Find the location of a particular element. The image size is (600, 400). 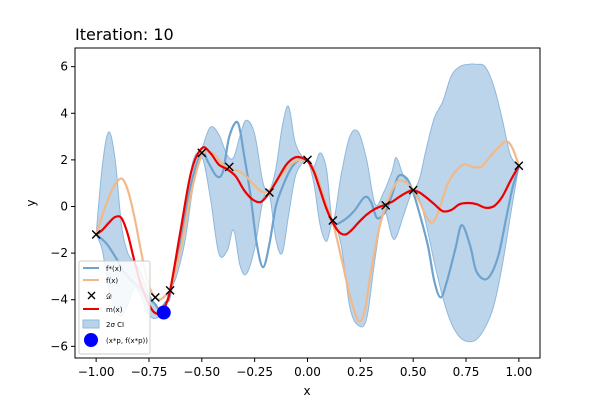

legend: f*(x) f(x) 𝒟m(x) 2σ CI (x*p, f(x*p)) is located at coordinates (114, 307).